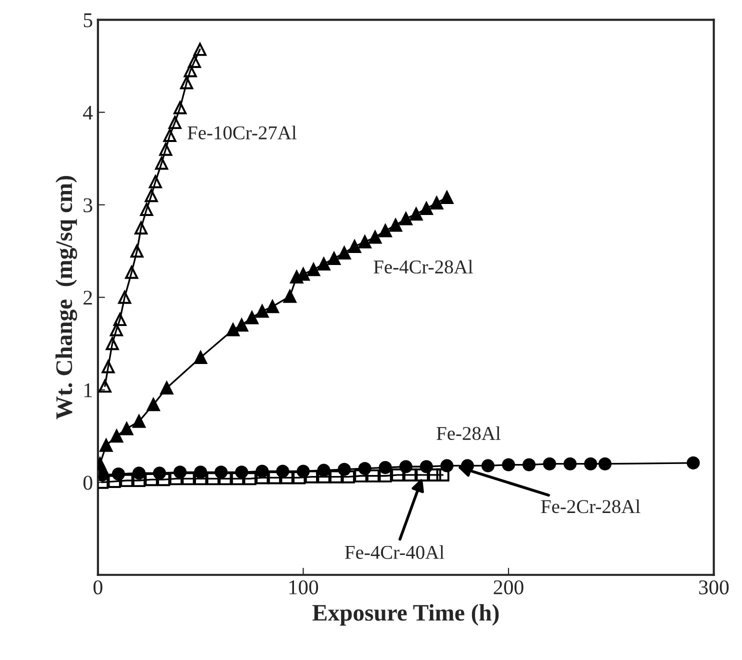 This screenshot has width=742, height=660. I want to click on annotation: Fe-2Cr-28Al, so click(590, 506).